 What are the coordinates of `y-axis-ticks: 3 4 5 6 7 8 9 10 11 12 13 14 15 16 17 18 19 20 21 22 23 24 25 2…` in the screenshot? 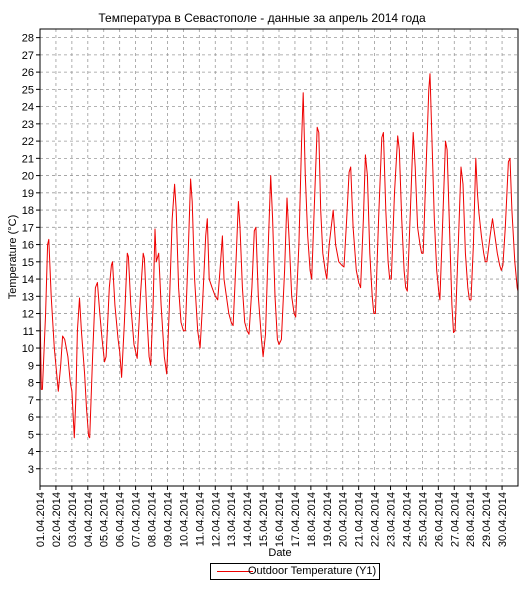 It's located at (31, 254).